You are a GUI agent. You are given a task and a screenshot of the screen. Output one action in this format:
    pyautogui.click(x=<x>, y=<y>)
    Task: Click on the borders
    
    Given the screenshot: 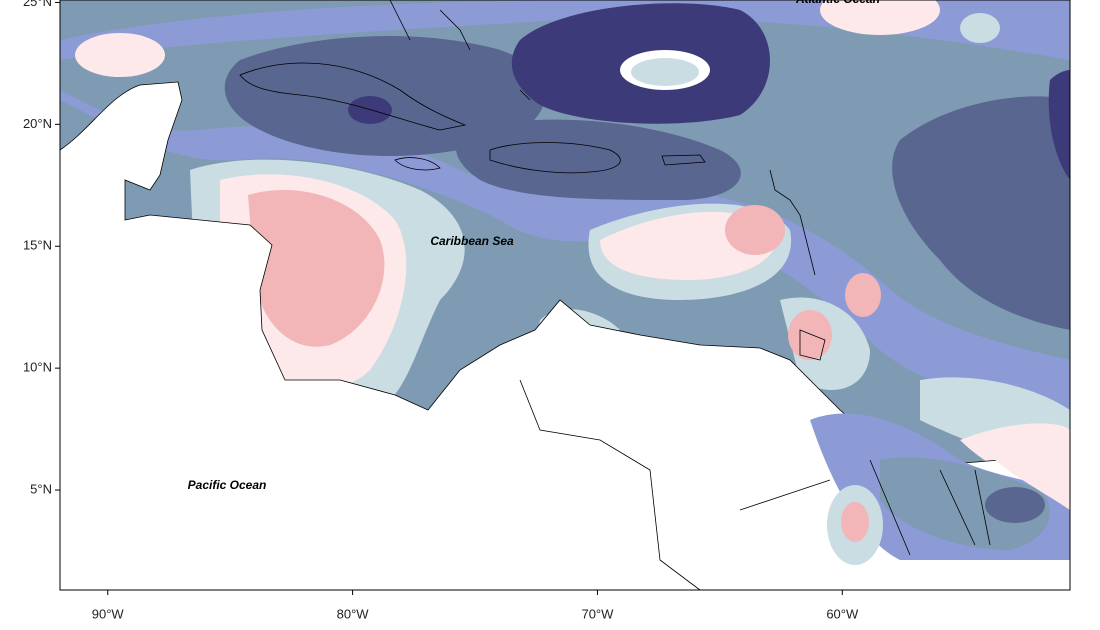 What is the action you would take?
    pyautogui.click(x=755, y=485)
    